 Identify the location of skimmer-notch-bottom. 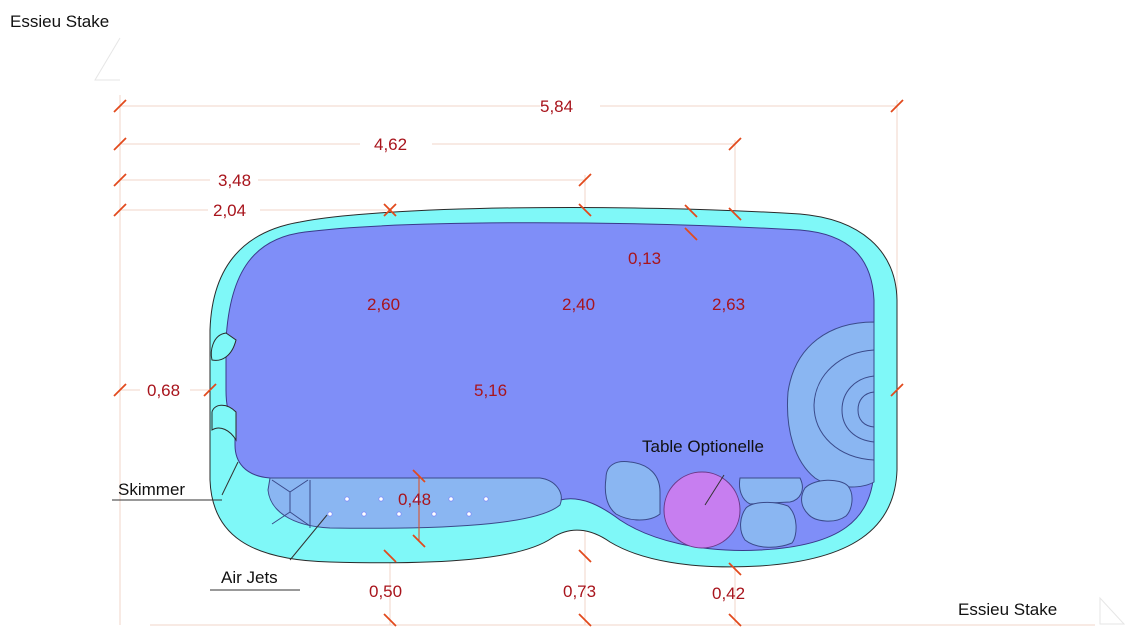
(224, 423).